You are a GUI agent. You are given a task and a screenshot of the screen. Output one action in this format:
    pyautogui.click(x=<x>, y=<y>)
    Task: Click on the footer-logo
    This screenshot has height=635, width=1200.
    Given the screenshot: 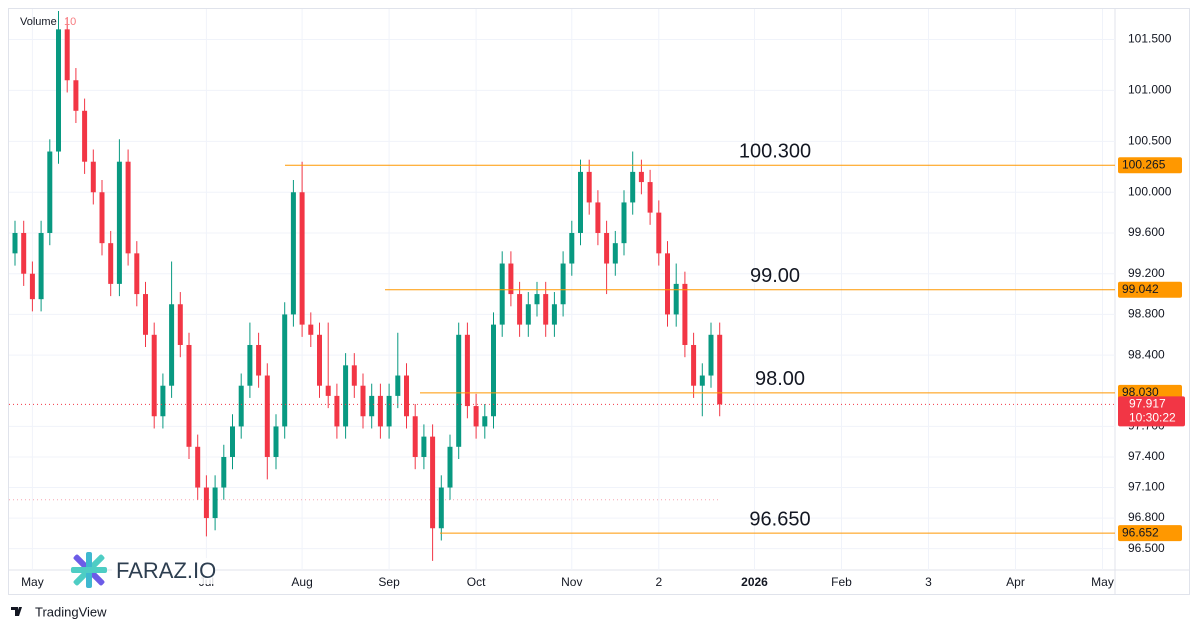 What is the action you would take?
    pyautogui.click(x=16, y=611)
    